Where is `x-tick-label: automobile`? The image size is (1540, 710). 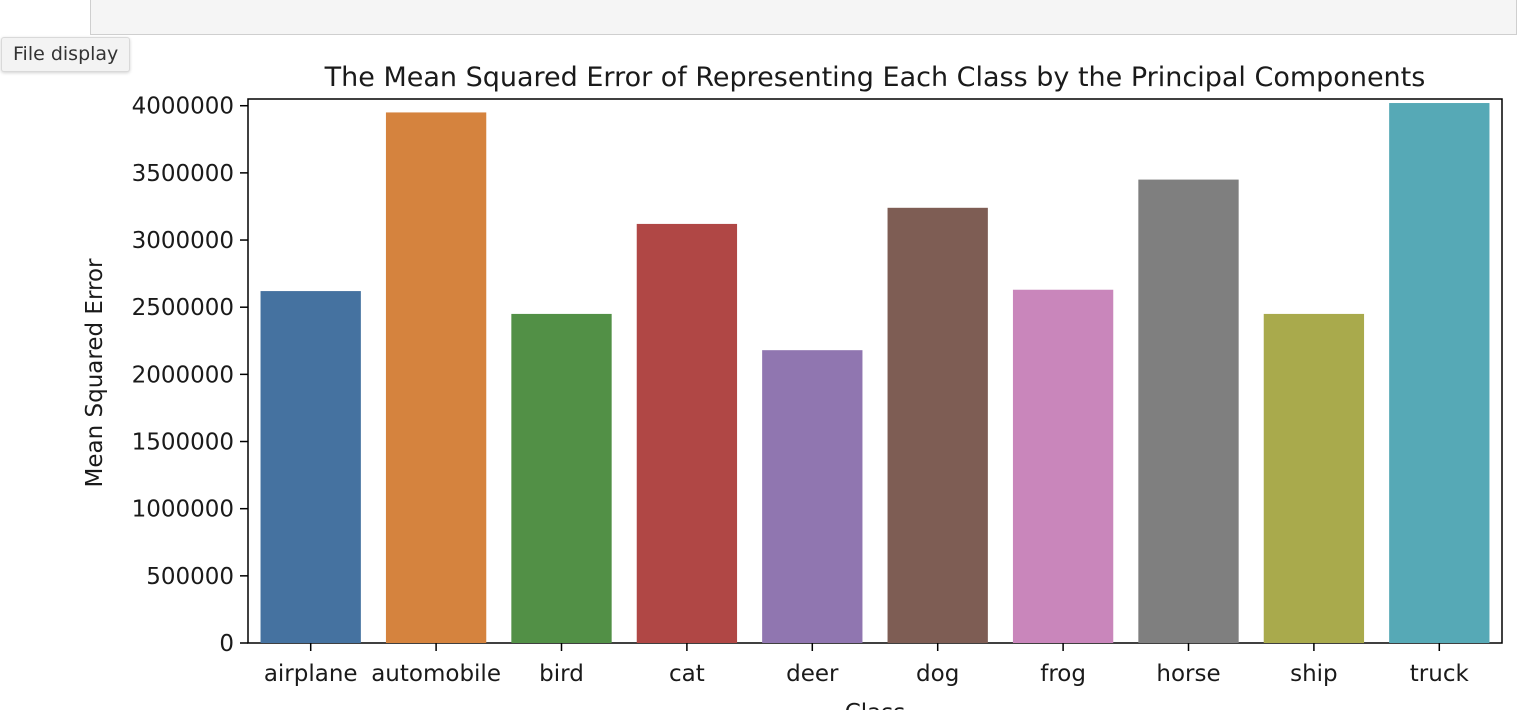 x-tick-label: automobile is located at coordinates (436, 674).